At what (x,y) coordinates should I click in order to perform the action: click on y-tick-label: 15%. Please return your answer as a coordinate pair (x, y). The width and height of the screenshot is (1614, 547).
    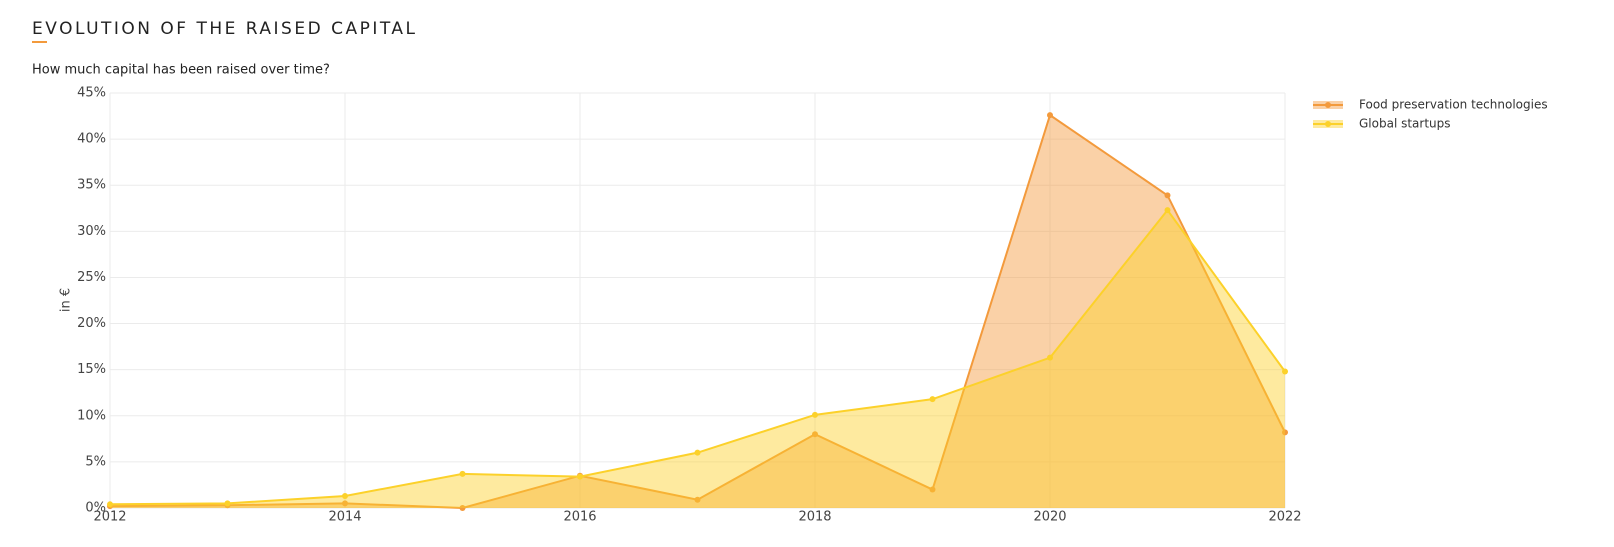
    Looking at the image, I should click on (91, 369).